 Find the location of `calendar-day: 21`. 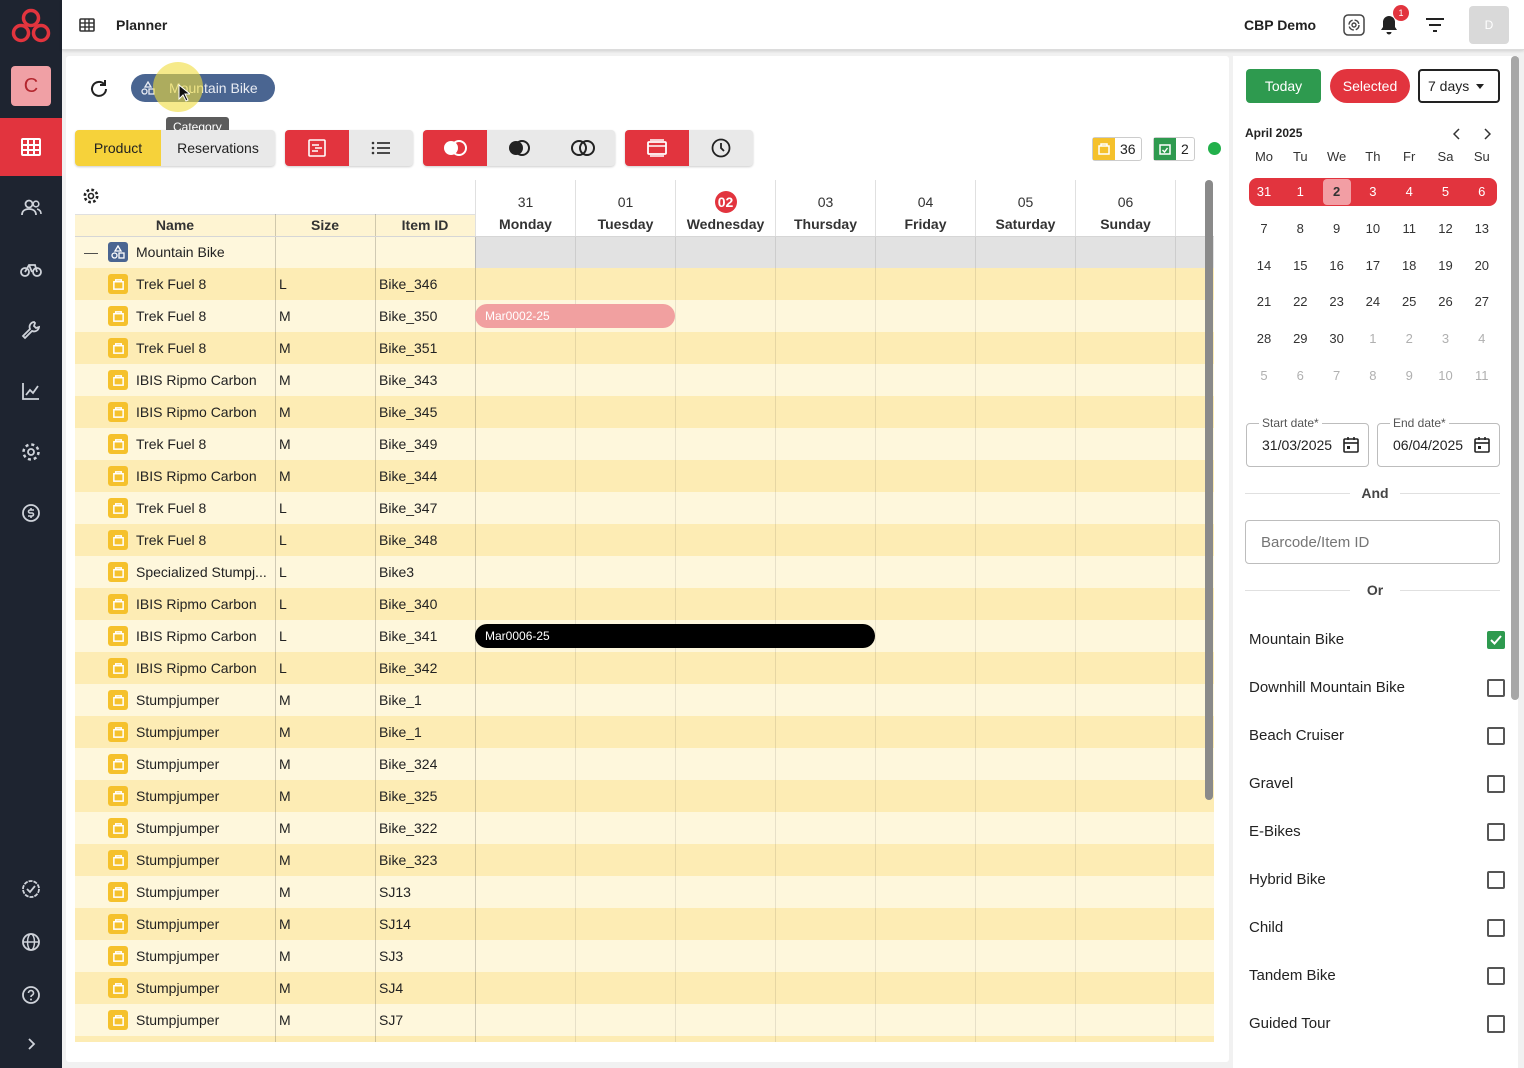

calendar-day: 21 is located at coordinates (1264, 302).